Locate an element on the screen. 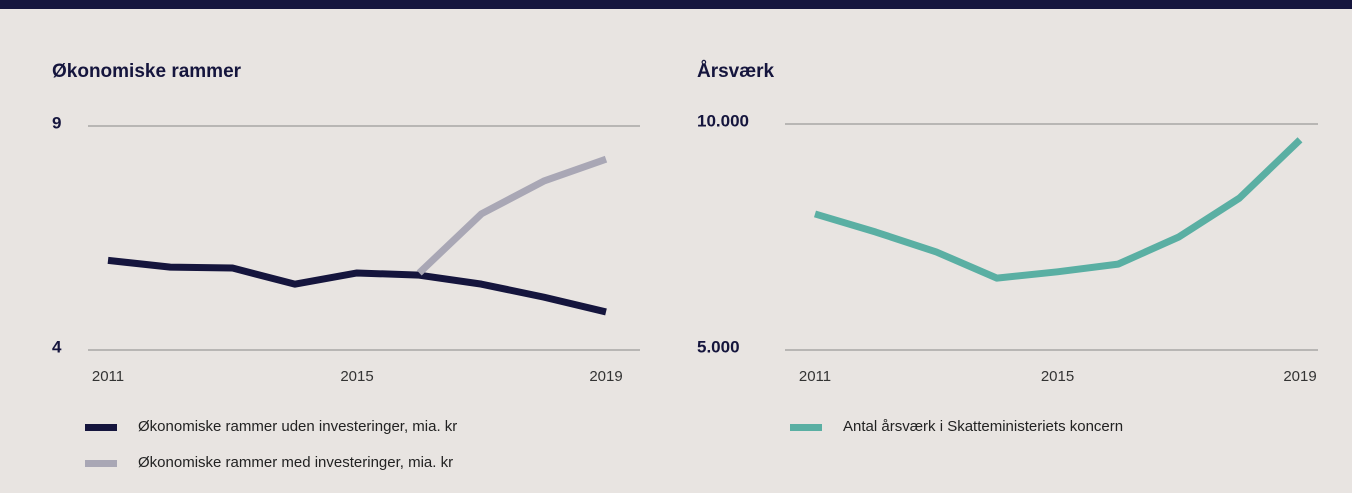 This screenshot has height=493, width=1352. chart-title: Årsværk is located at coordinates (736, 71).